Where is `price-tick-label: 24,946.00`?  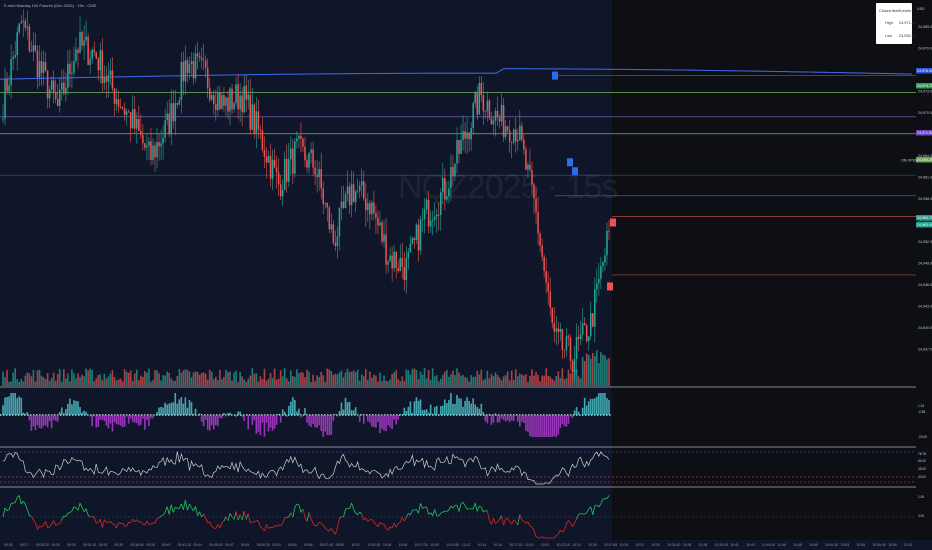 price-tick-label: 24,946.00 is located at coordinates (925, 285).